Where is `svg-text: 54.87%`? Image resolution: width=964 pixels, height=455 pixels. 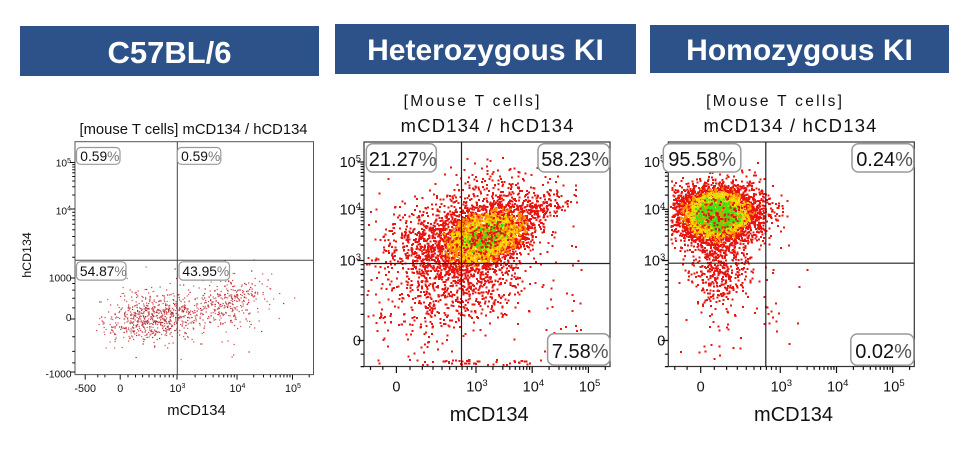
svg-text: 54.87% is located at coordinates (103, 271).